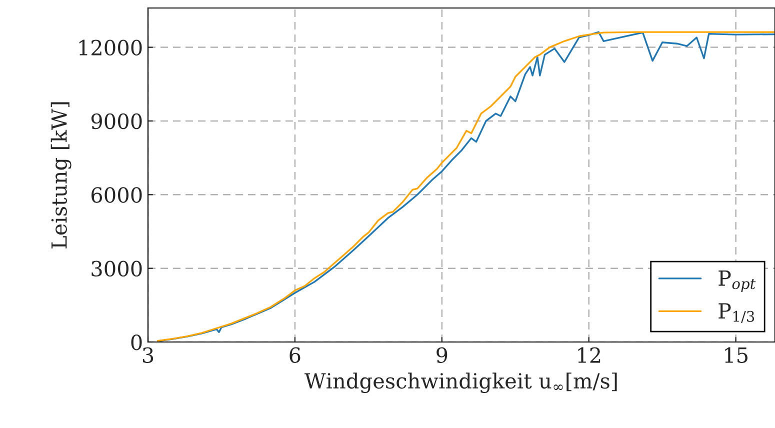  Describe the element at coordinates (117, 195) in the screenshot. I see `y-tick-label: 6000` at that location.